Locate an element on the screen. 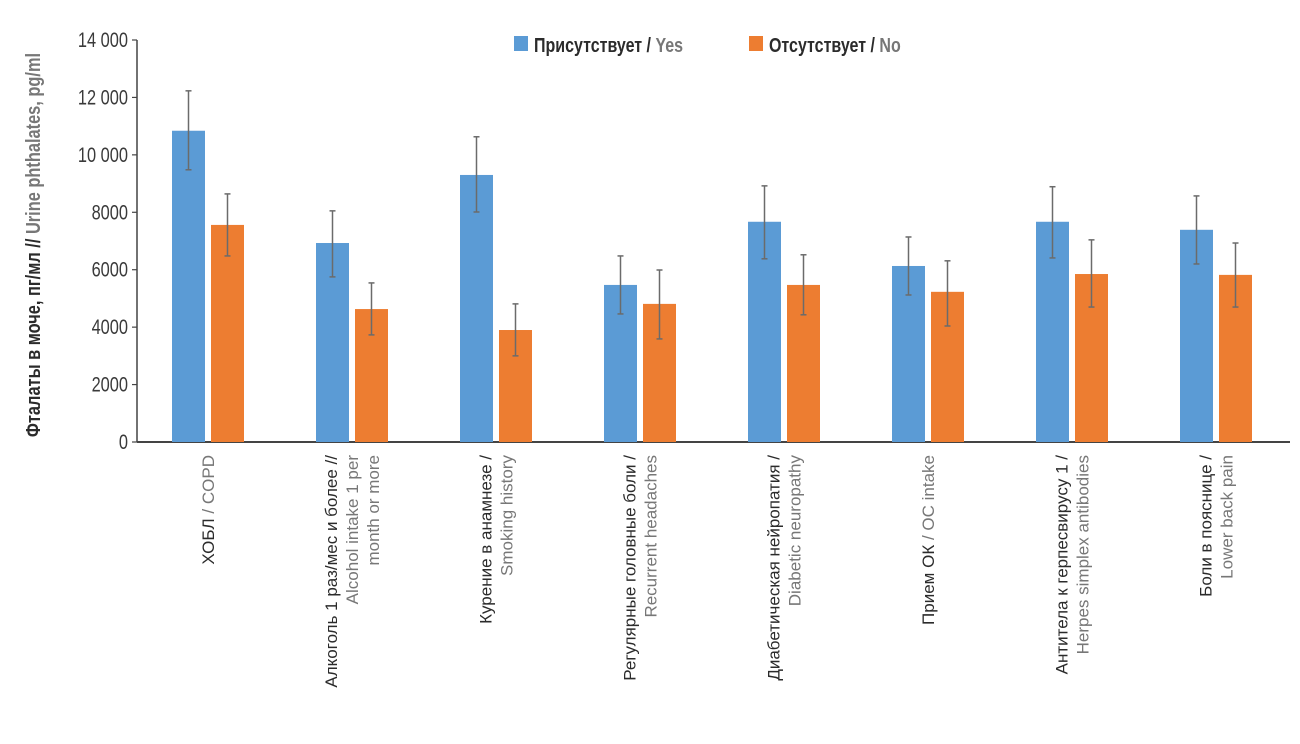  x-tick-label-line: Recurrent headaches is located at coordinates (651, 536).